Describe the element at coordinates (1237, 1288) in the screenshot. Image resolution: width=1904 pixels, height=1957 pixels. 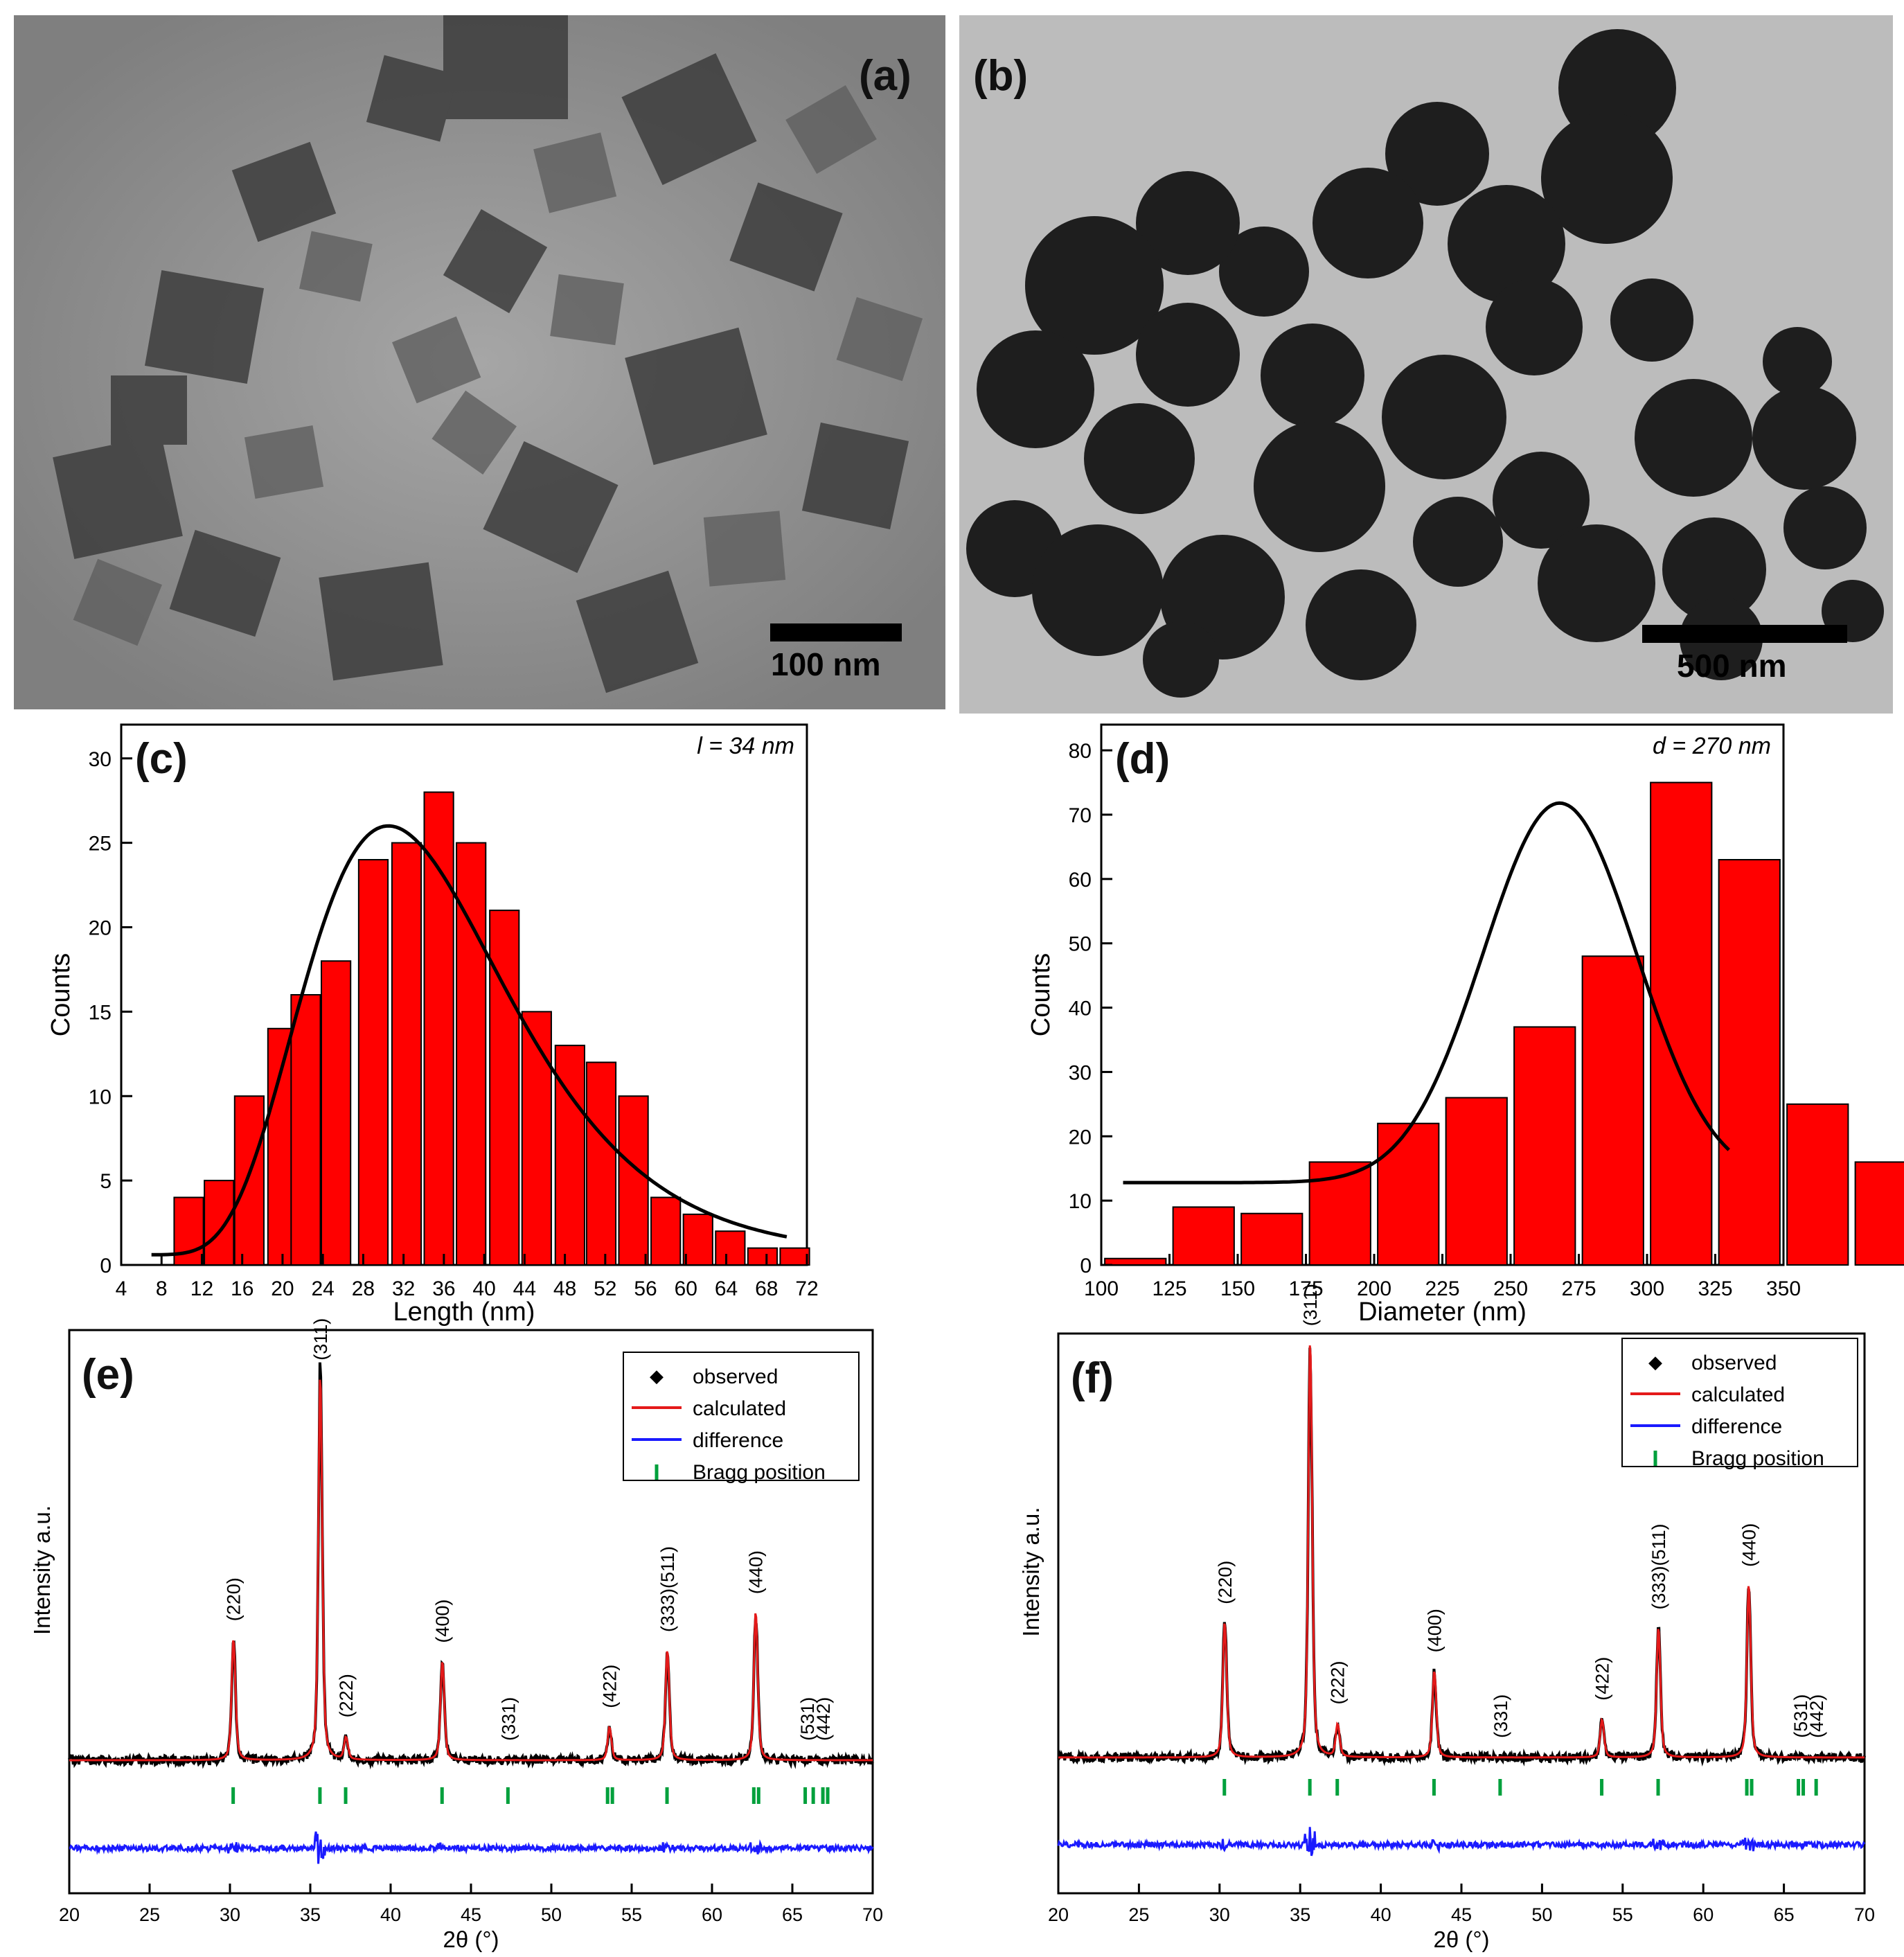
I see `x-tick-label: 150` at that location.